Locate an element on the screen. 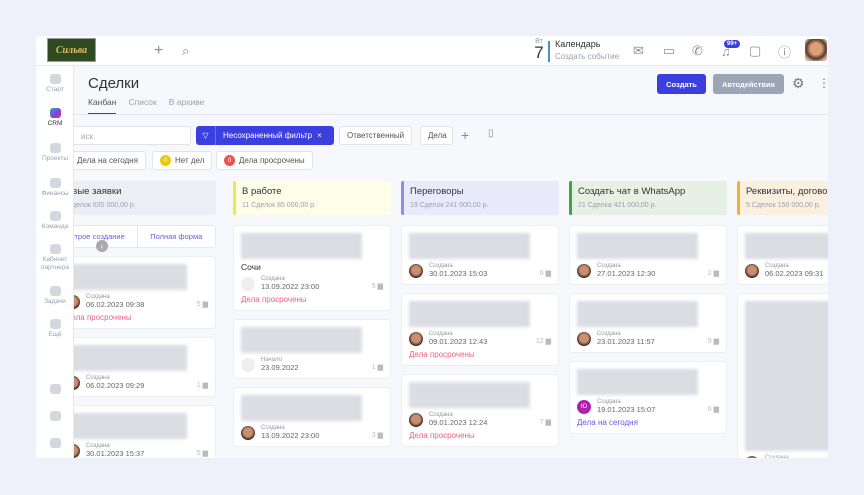 The image size is (864, 495). more-vertical-icon: ⋮ is located at coordinates (823, 83).